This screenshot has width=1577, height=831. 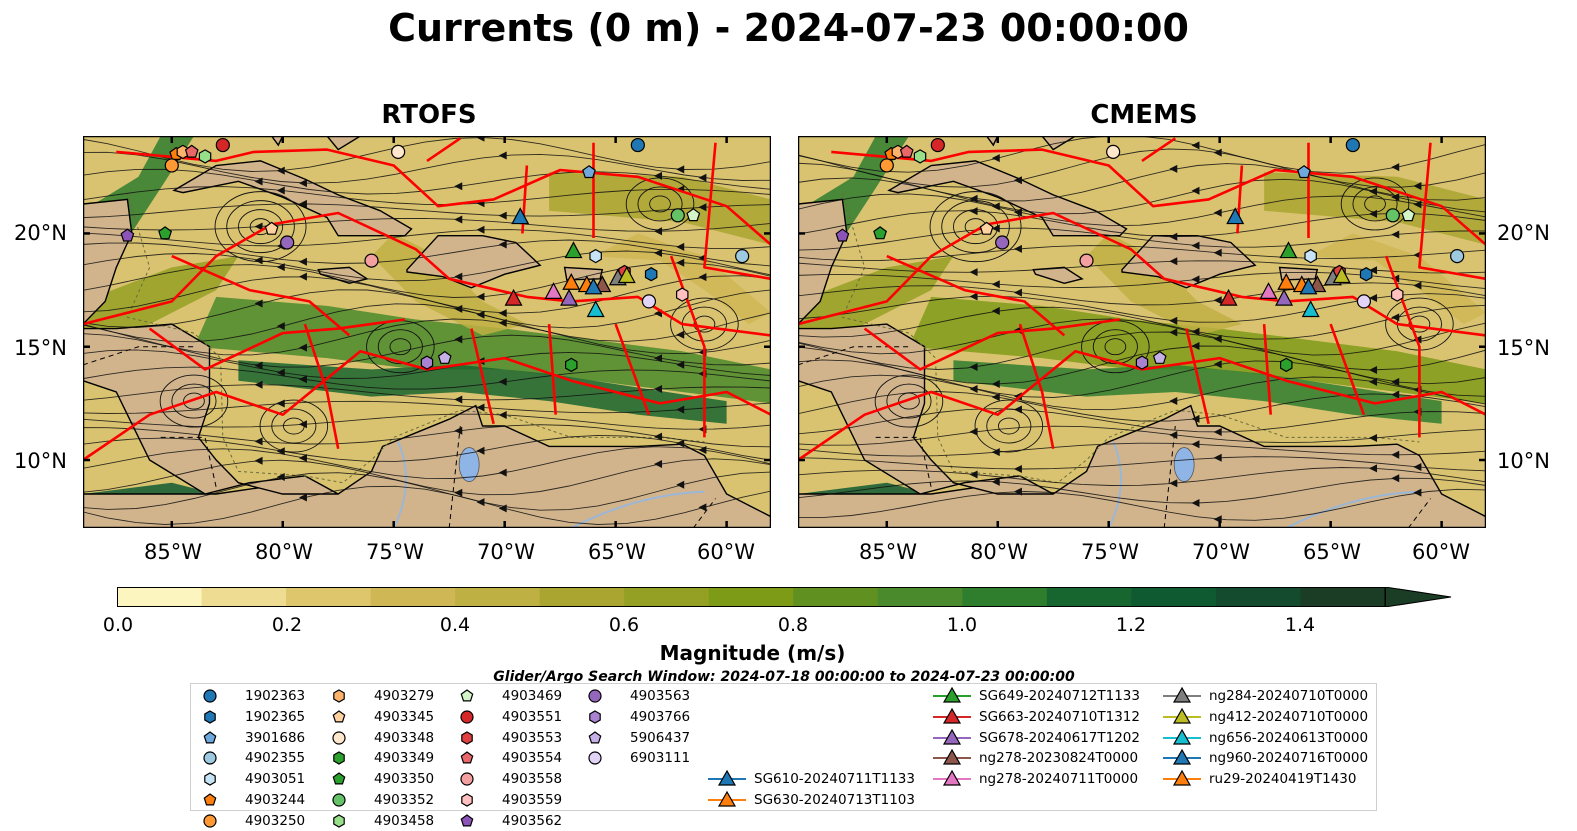 I want to click on river, so click(x=399, y=484).